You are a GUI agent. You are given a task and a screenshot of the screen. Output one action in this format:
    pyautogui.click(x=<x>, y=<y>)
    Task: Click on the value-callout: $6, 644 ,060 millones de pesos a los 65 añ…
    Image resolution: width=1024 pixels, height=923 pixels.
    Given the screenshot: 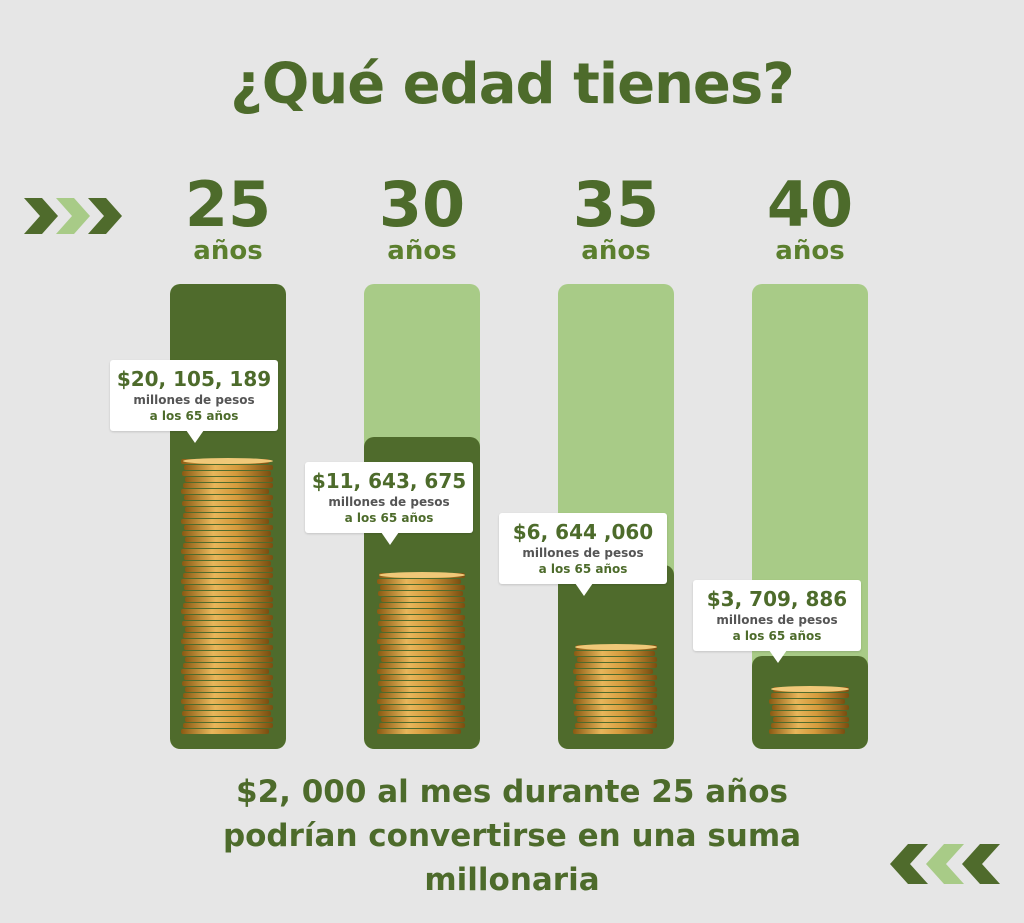 What is the action you would take?
    pyautogui.click(x=583, y=554)
    